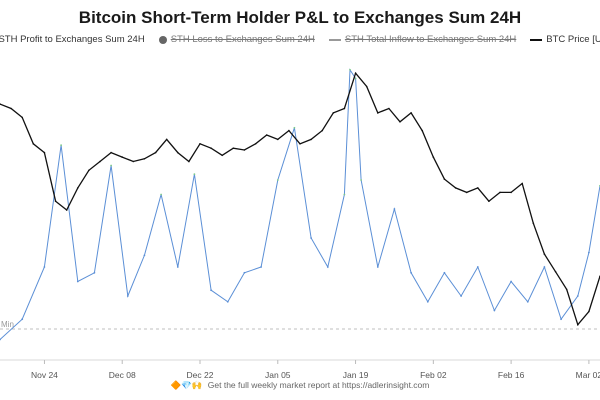 This screenshot has width=600, height=400. I want to click on x-tick-label: Feb 16, so click(511, 375).